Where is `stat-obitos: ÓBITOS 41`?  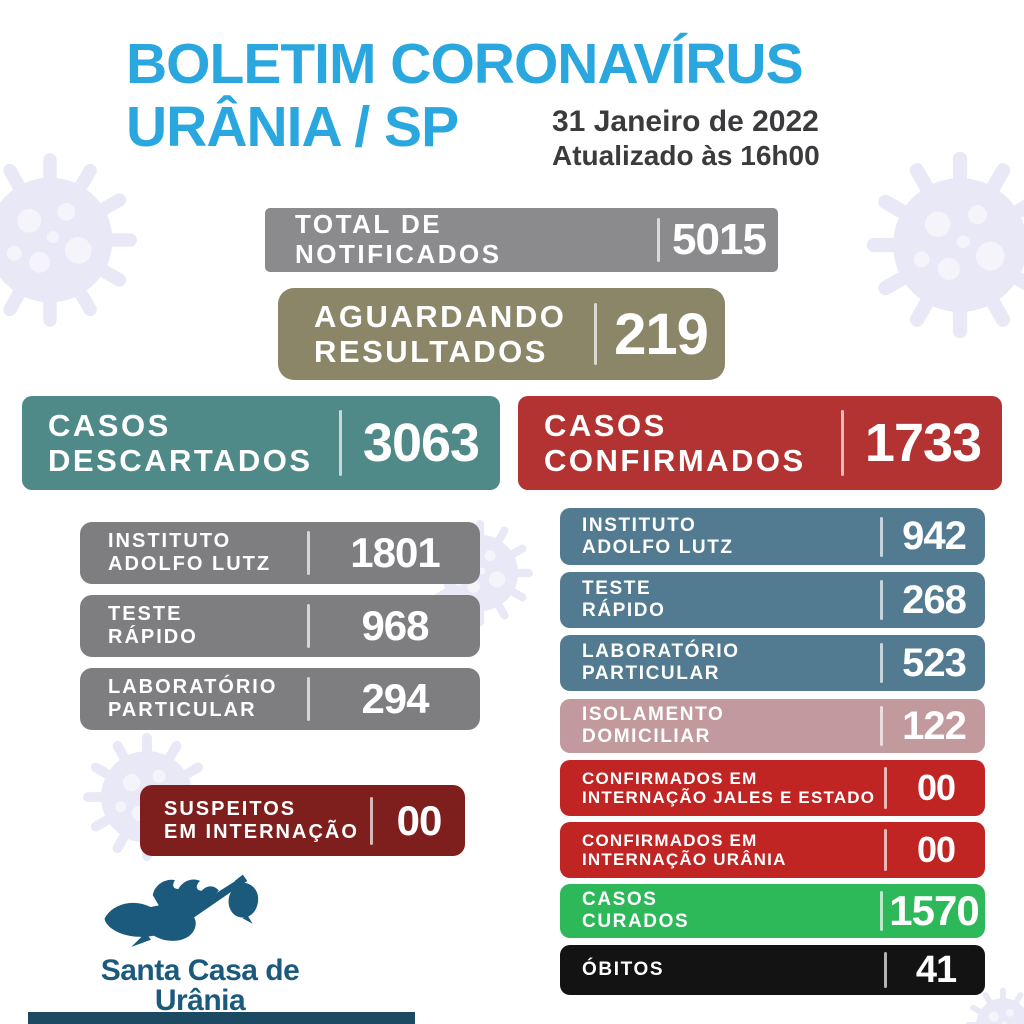 stat-obitos: ÓBITOS 41 is located at coordinates (772, 970).